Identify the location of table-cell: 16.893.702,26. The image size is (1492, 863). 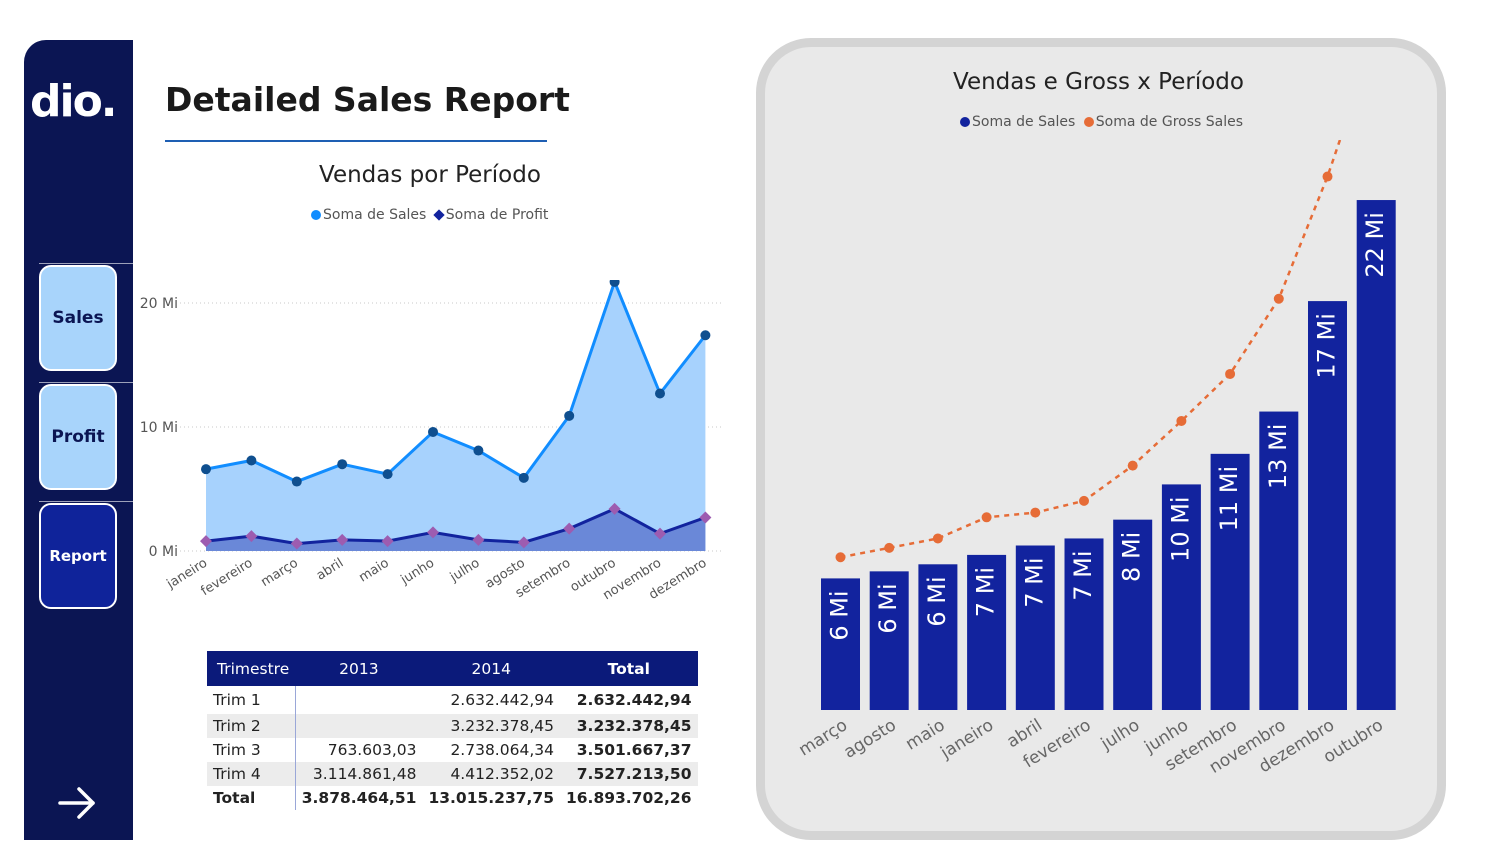
(628, 798).